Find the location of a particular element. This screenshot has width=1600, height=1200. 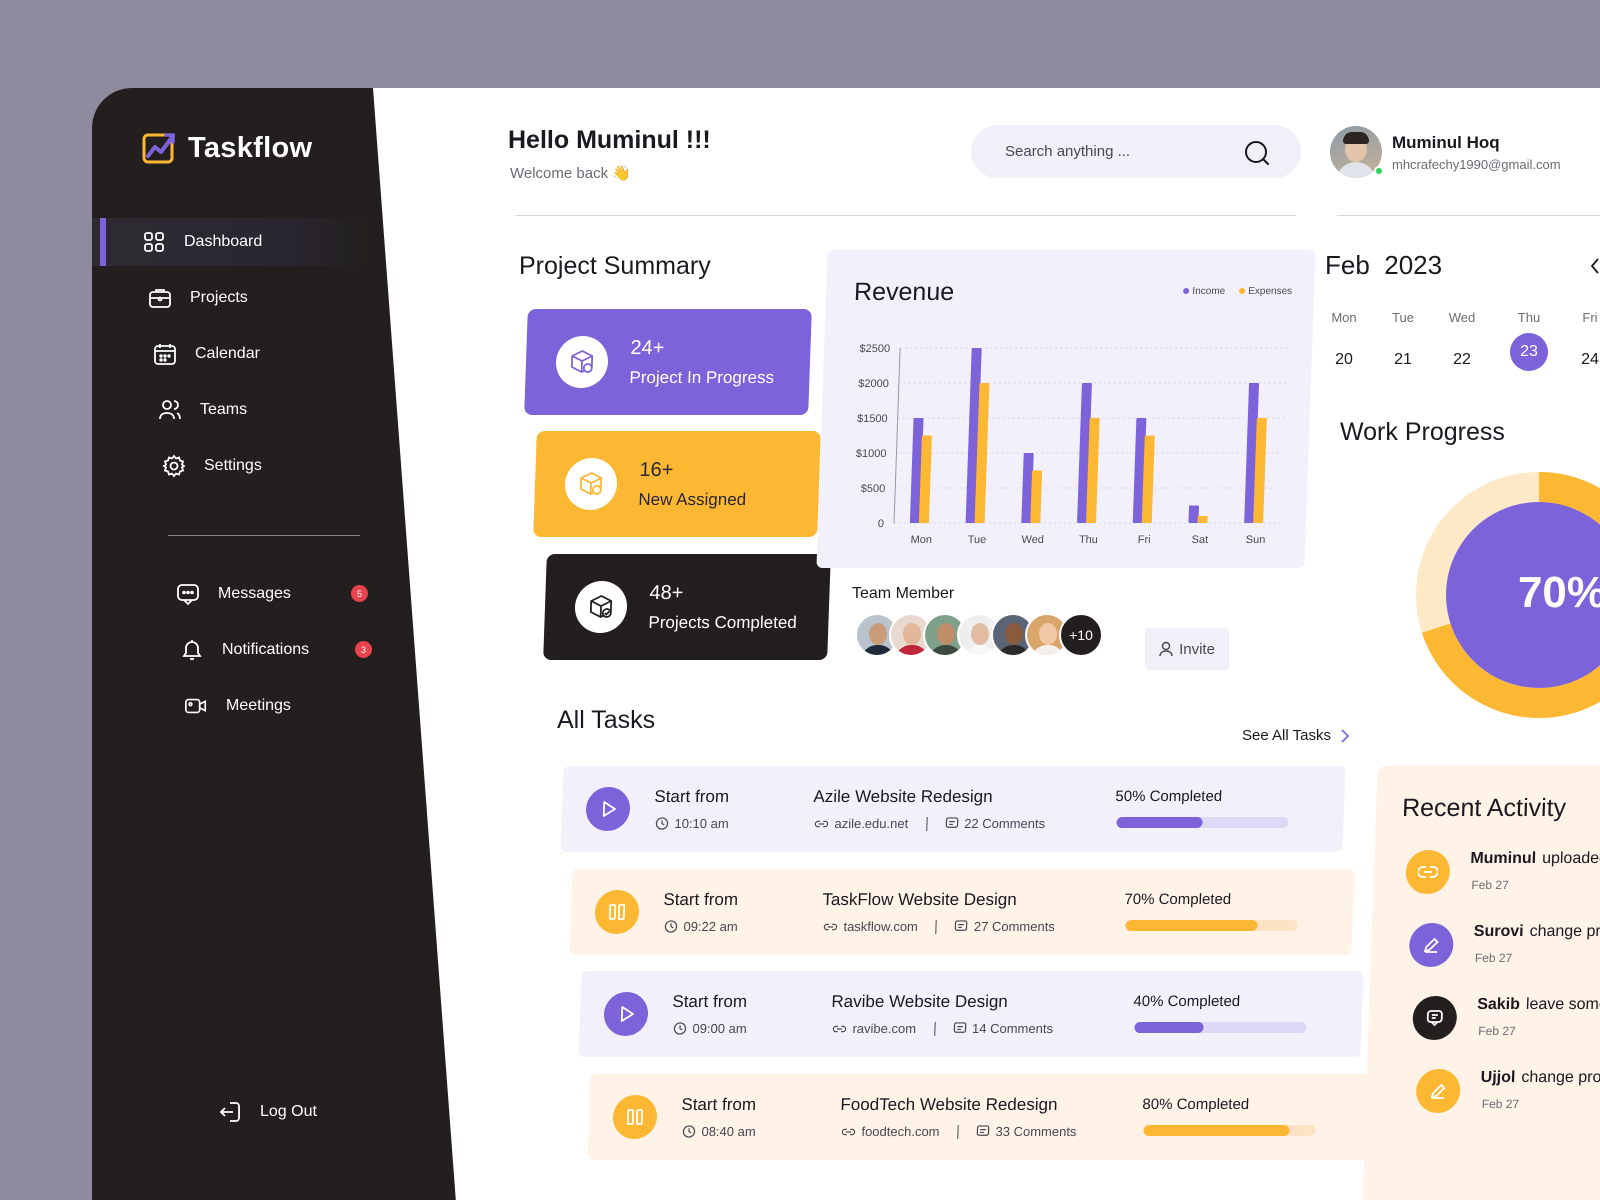

user-add-icon is located at coordinates (1166, 649).